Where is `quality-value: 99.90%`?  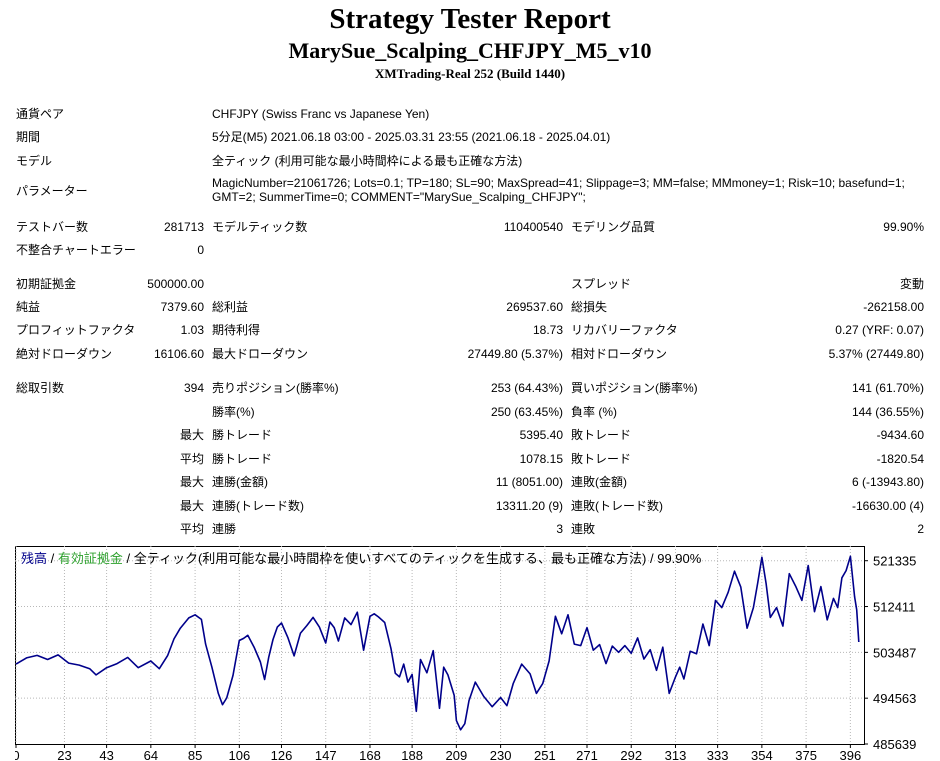 quality-value: 99.90% is located at coordinates (903, 227).